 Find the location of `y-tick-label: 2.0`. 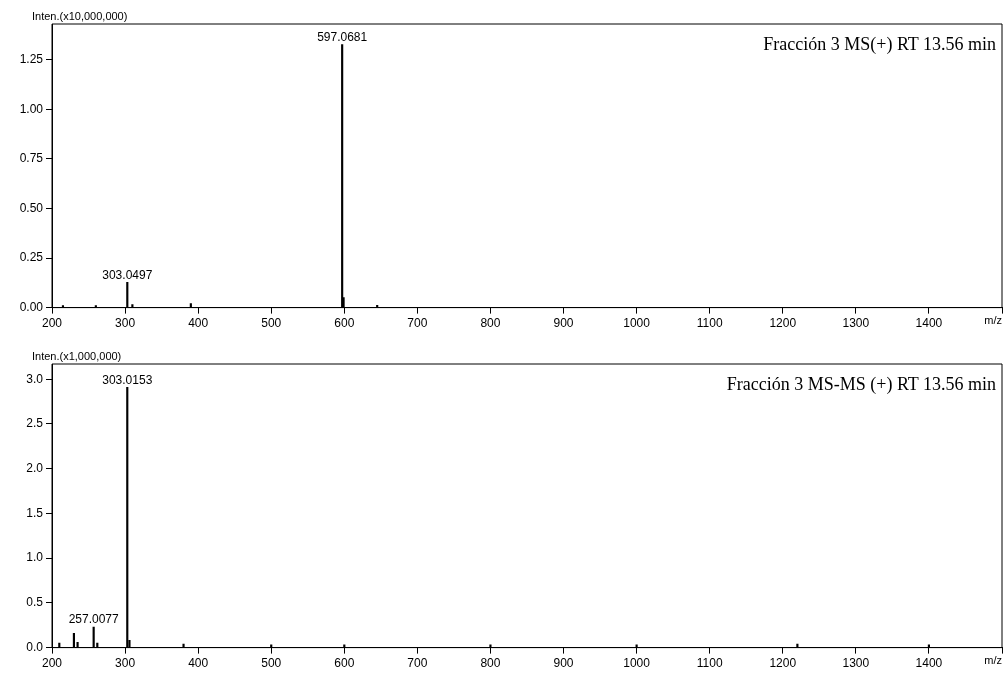

y-tick-label: 2.0 is located at coordinates (35, 467).